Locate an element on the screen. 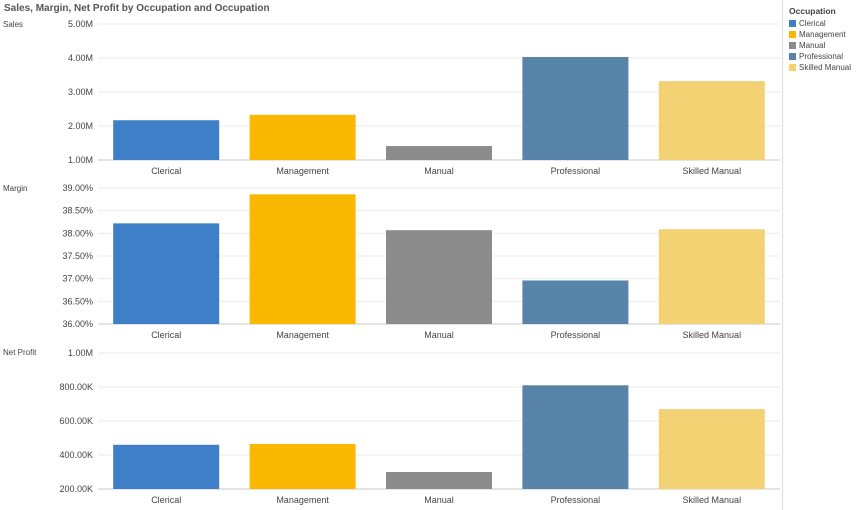 The width and height of the screenshot is (860, 510). y-tick-label: 37.00% is located at coordinates (77, 279).